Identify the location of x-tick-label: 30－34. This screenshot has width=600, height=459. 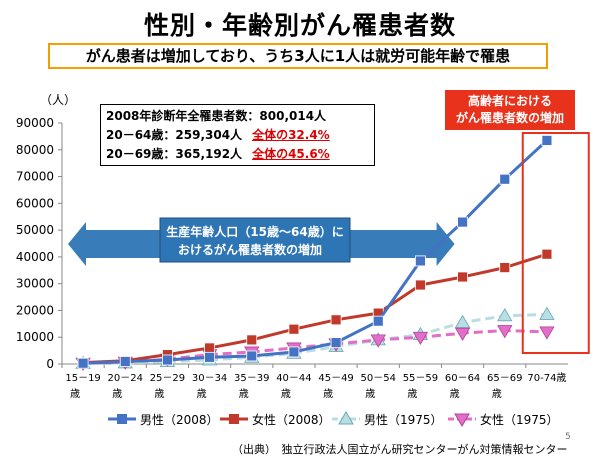
(209, 378).